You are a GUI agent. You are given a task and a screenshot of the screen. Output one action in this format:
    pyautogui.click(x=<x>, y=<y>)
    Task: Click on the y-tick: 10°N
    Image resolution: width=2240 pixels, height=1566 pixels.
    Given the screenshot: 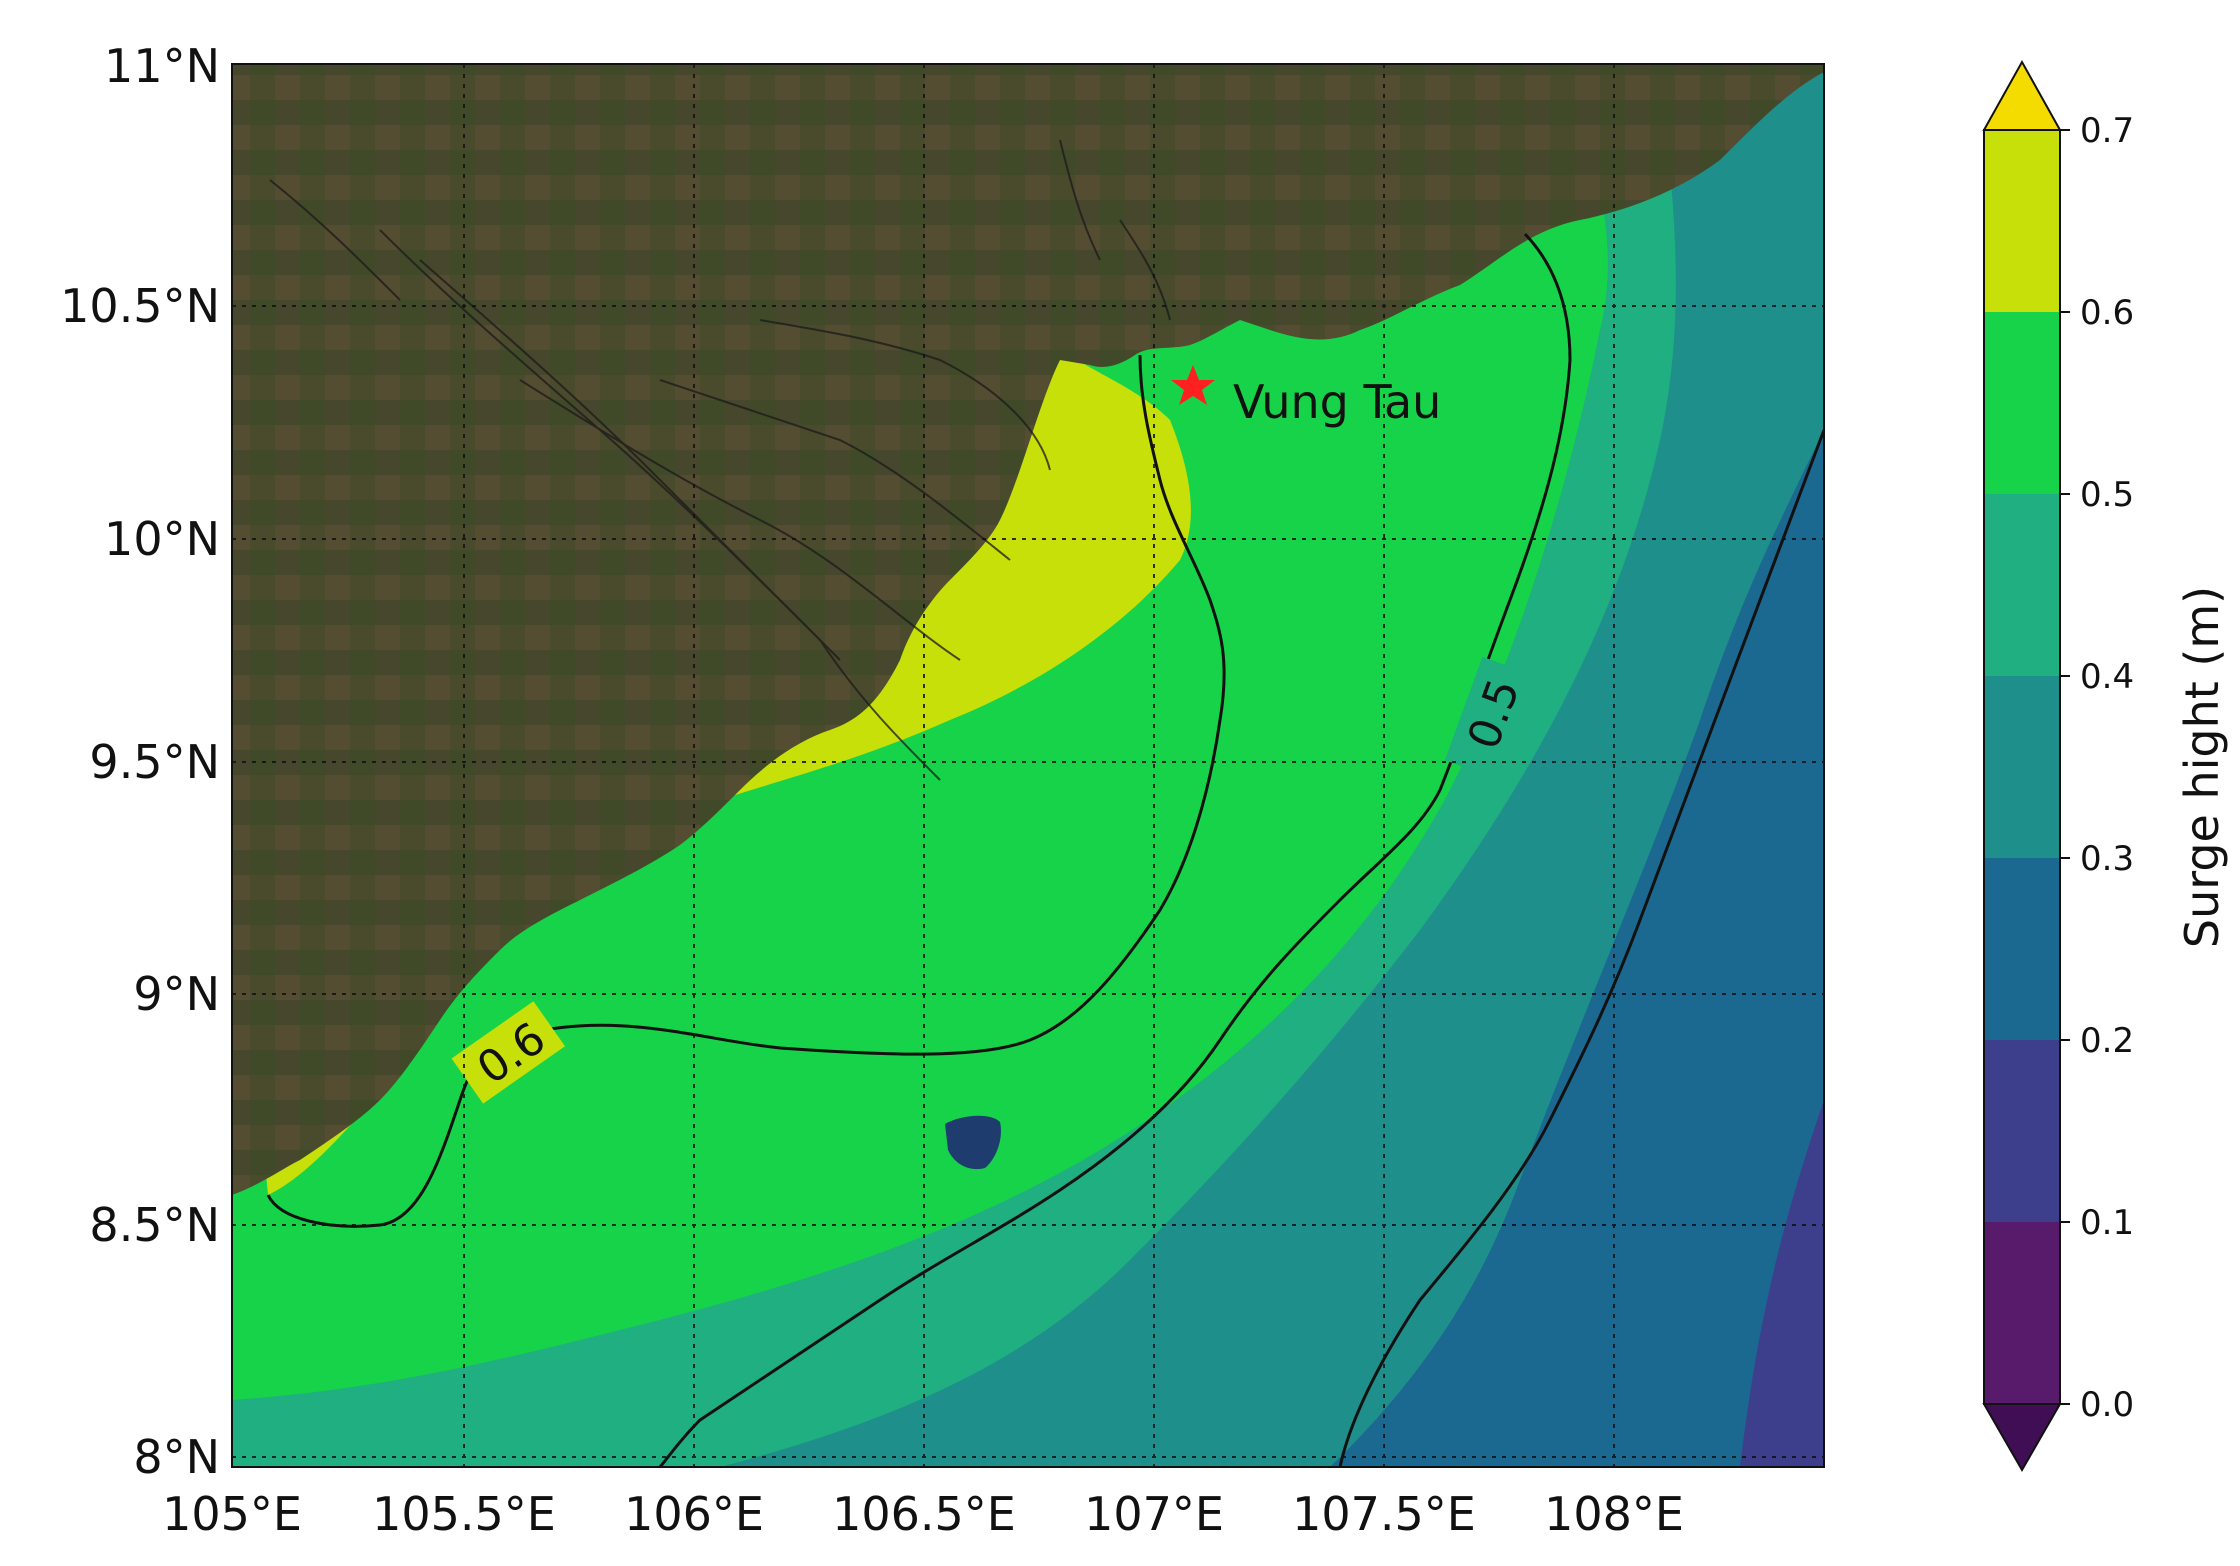 What is the action you would take?
    pyautogui.click(x=162, y=539)
    